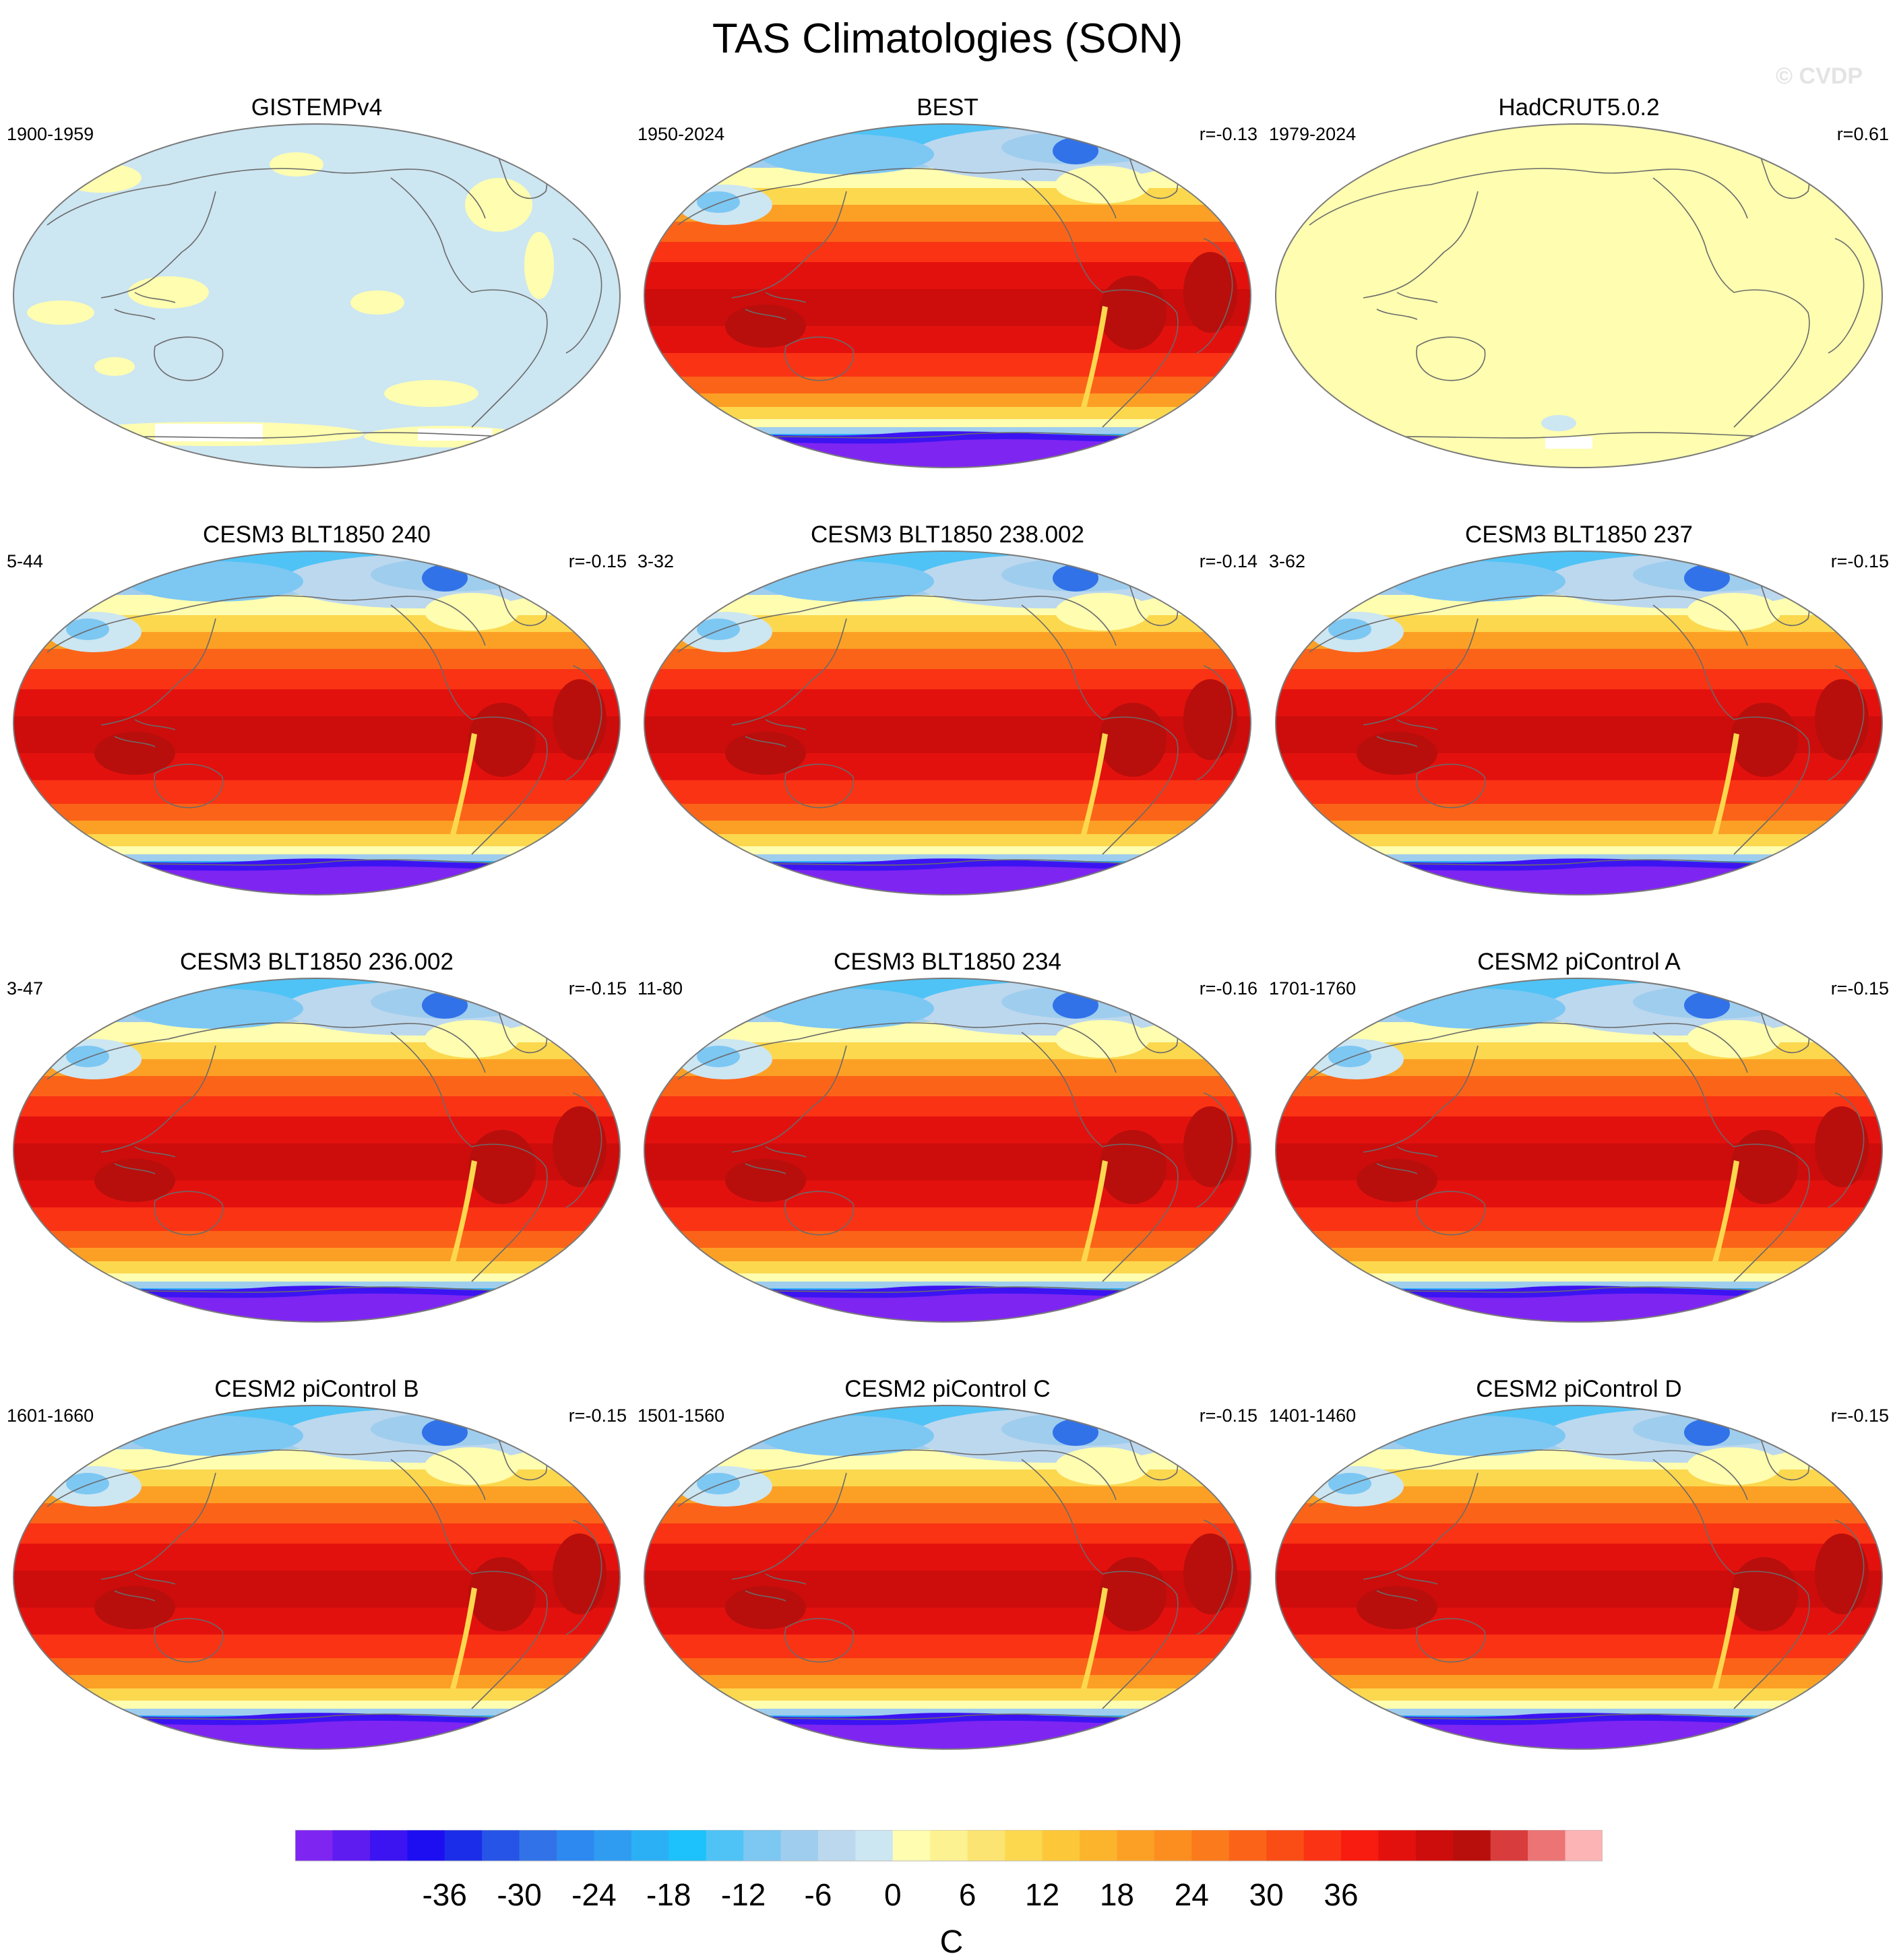  What do you see at coordinates (1228, 561) in the screenshot?
I see `panel-pattern-correlation: r=-0.14` at bounding box center [1228, 561].